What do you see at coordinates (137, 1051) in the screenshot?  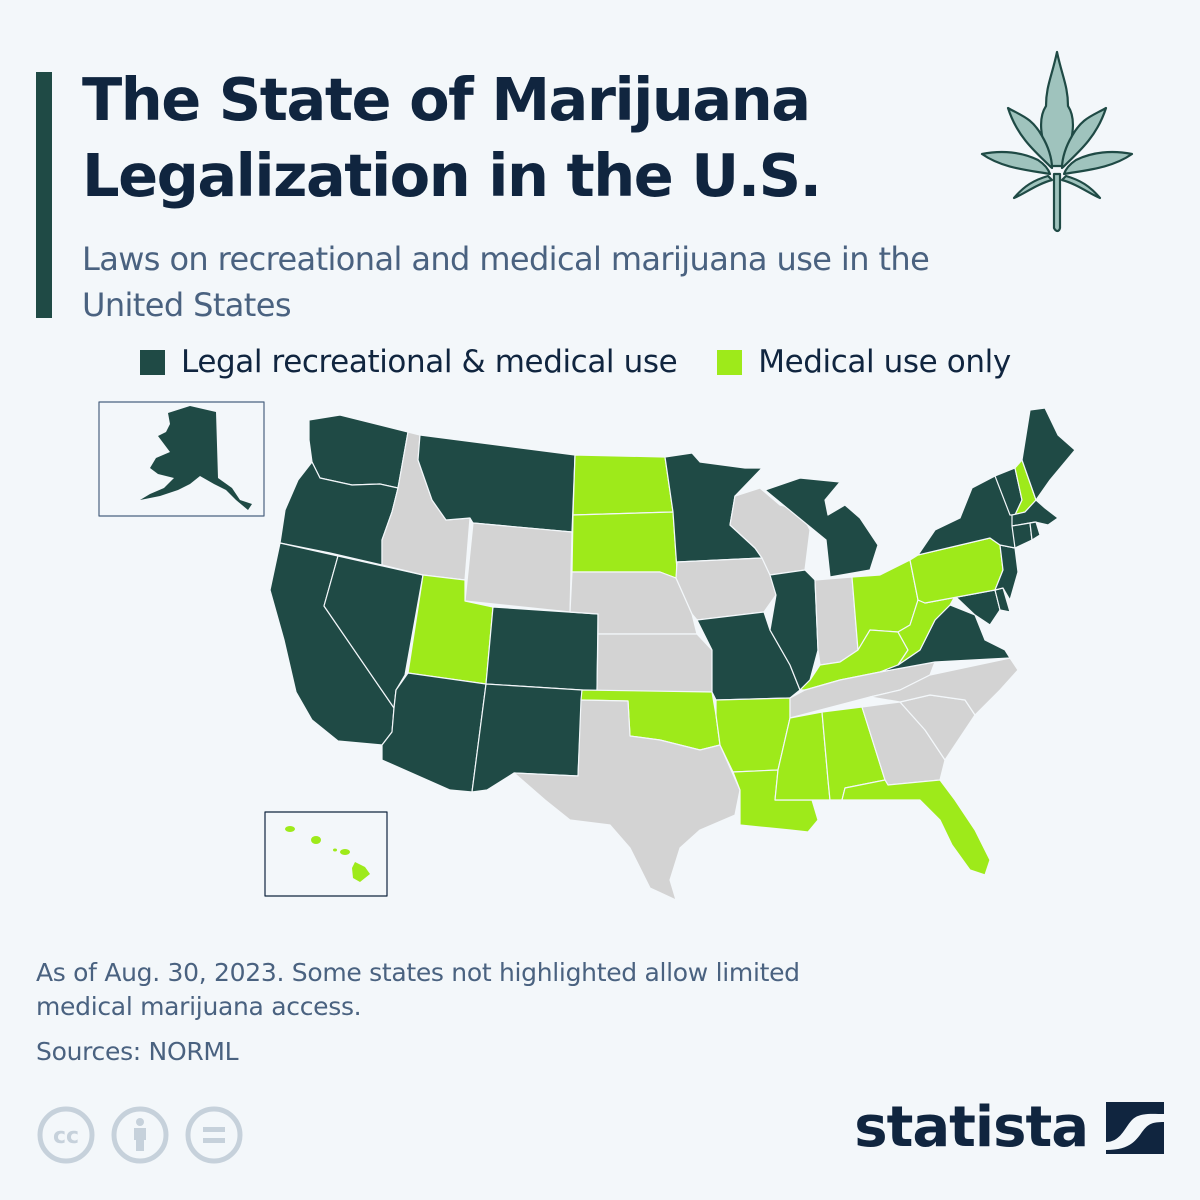 I see `source-text: Sources: NORML` at bounding box center [137, 1051].